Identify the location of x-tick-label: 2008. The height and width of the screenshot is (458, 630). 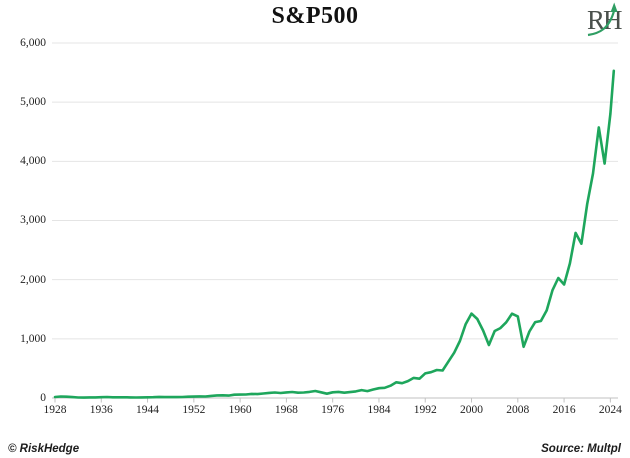
(518, 410).